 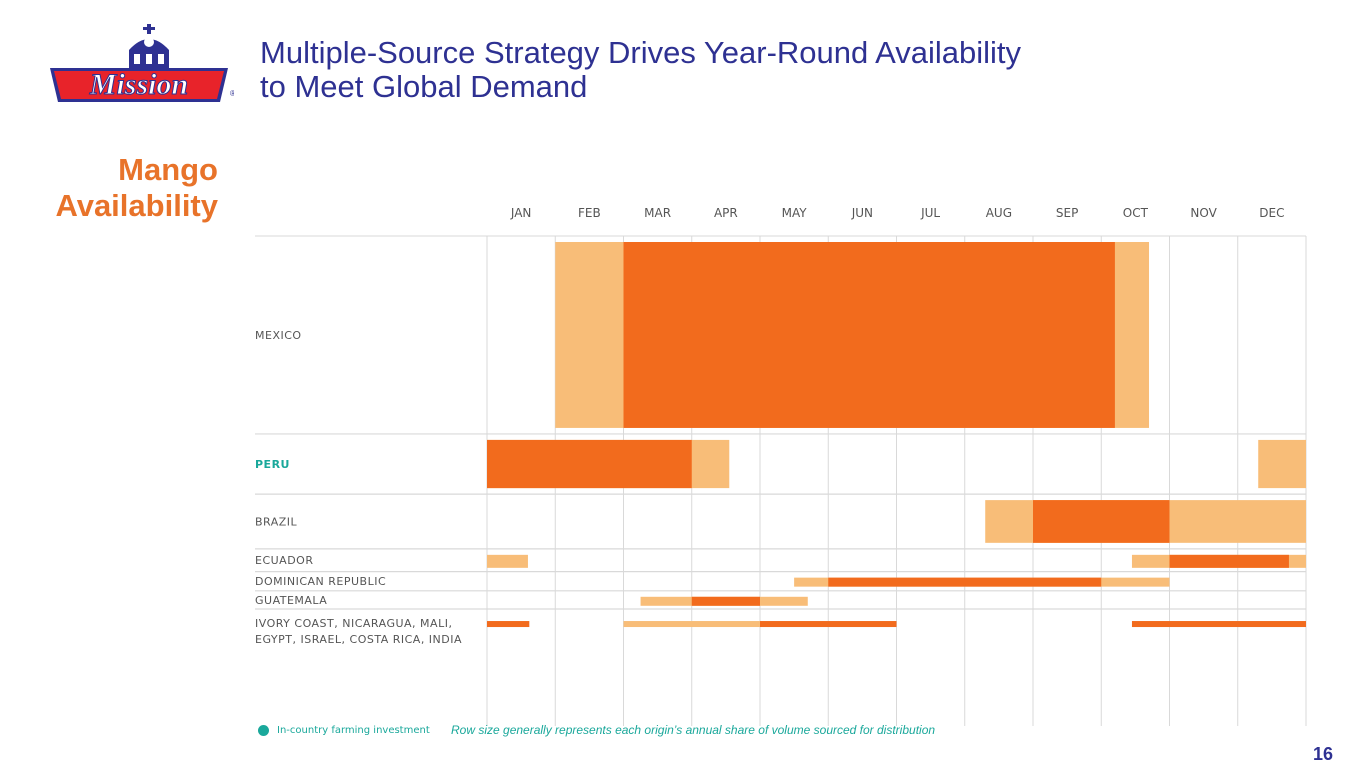 I want to click on mission-logo: Mission ®, so click(x=142, y=63).